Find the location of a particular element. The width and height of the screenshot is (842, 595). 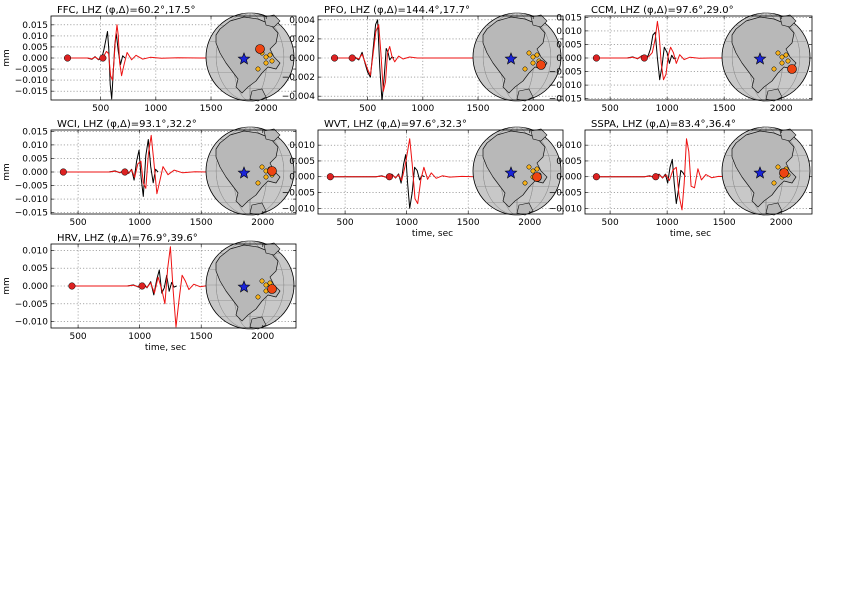

panel-title: CCM, LHZ (φ,Δ)=97.6°,29.0° is located at coordinates (662, 10).